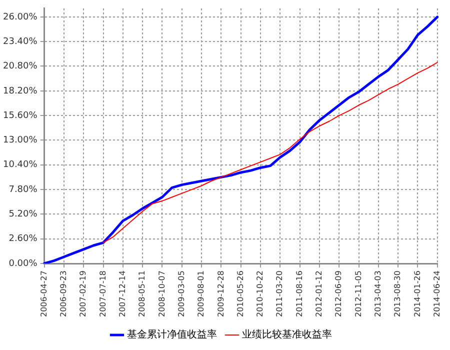  I want to click on x-tick-label: 2010-10-22, so click(260, 294).